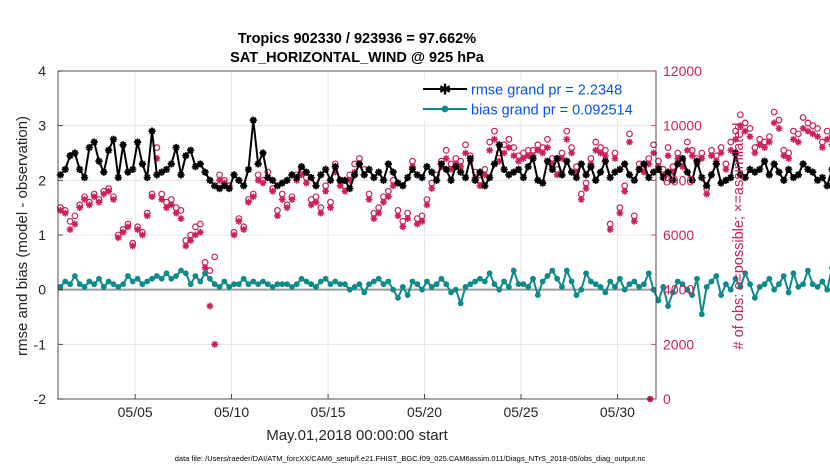 Image resolution: width=830 pixels, height=470 pixels. I want to click on y-left-tick-label: 2, so click(42, 180).